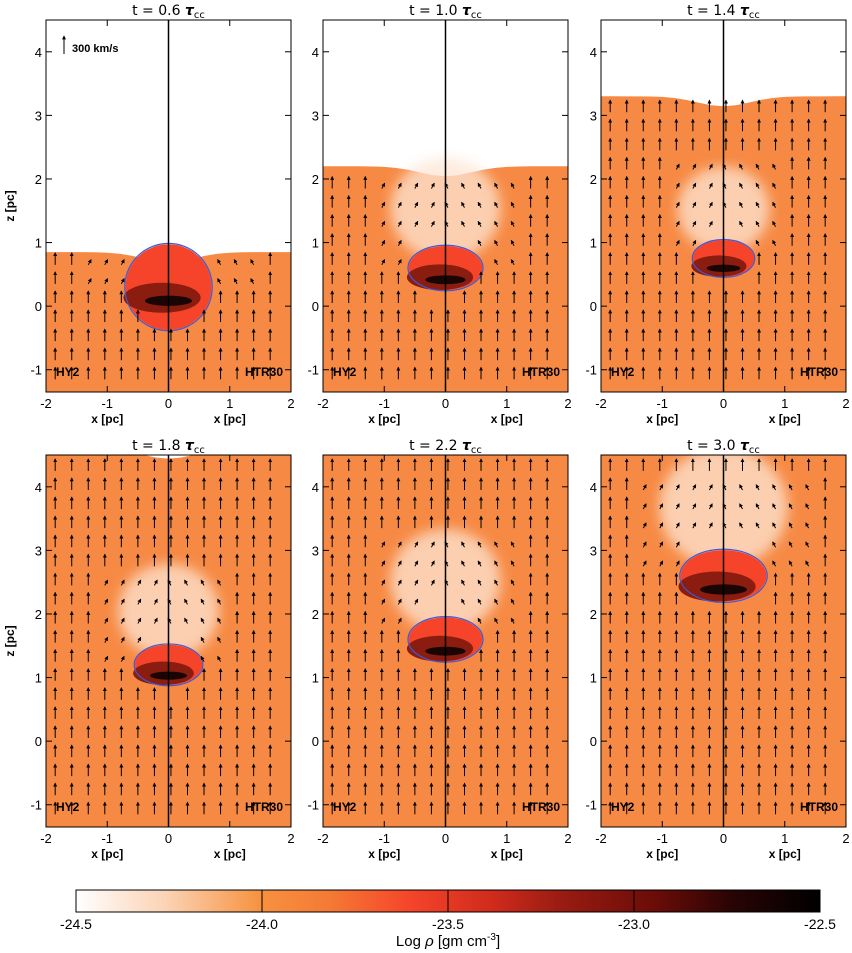 The width and height of the screenshot is (852, 953). I want to click on x-tick-label: 0, so click(723, 403).